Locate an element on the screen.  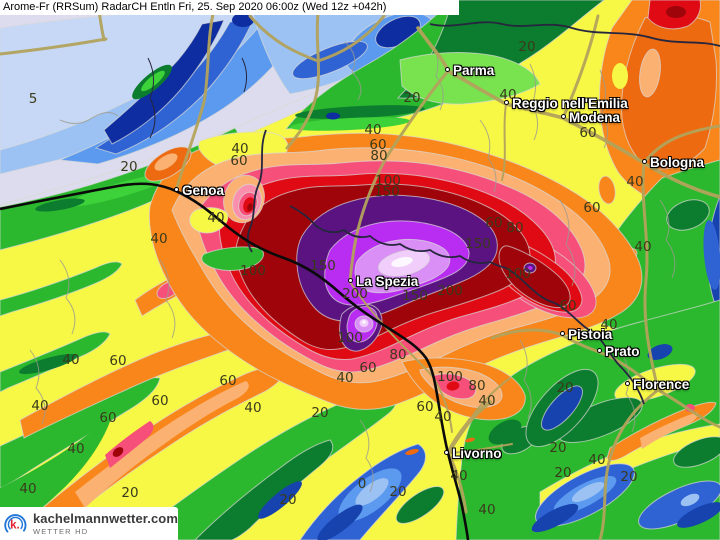
logo-monogram: k. is located at coordinates (15, 525).